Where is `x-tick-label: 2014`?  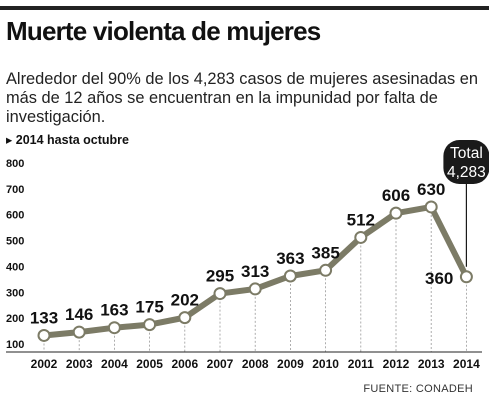 x-tick-label: 2014 is located at coordinates (466, 364).